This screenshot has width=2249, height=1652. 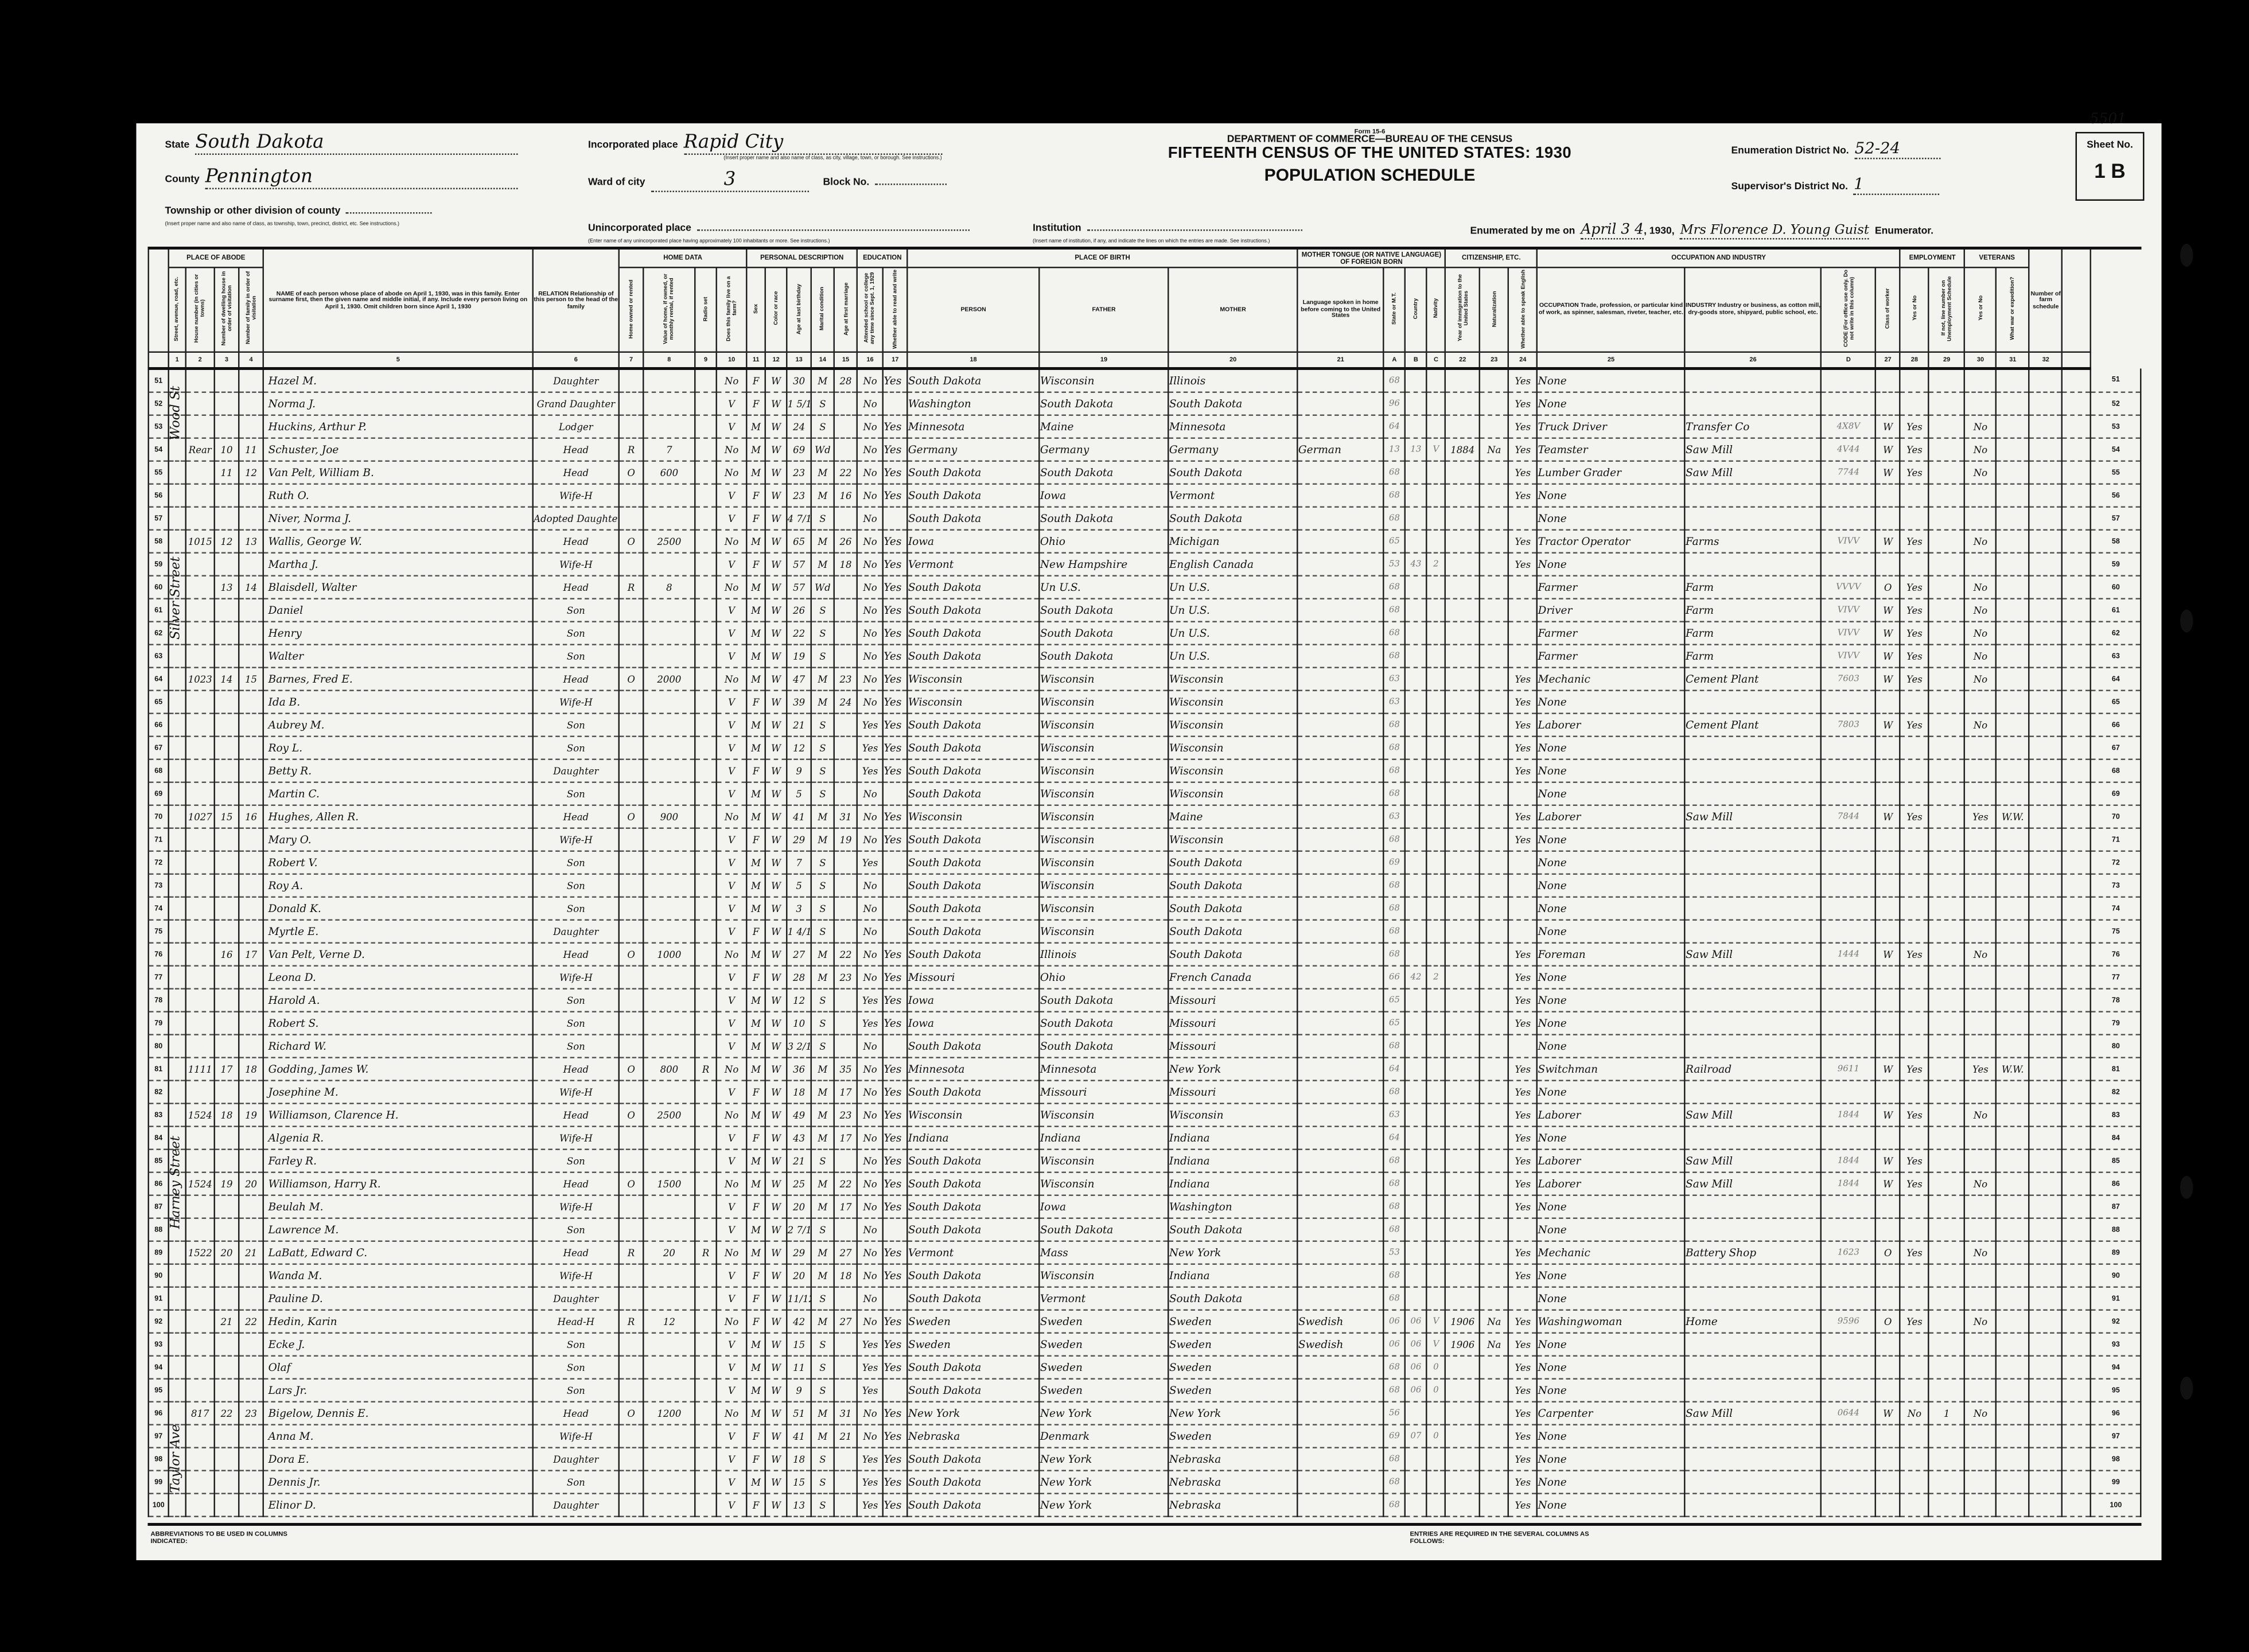 I want to click on birthplace-mother-cell: South Dakota, so click(x=1233, y=863).